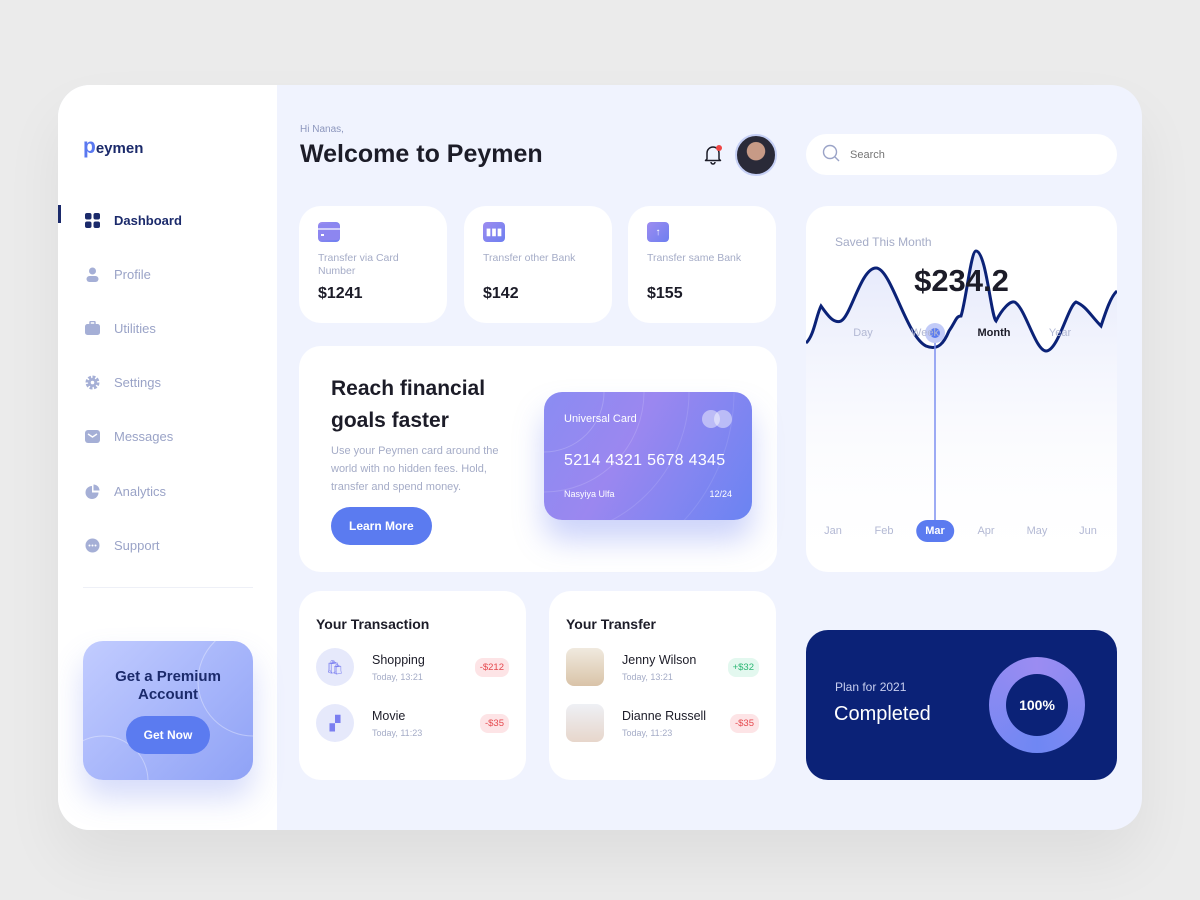 This screenshot has width=1200, height=900. What do you see at coordinates (381, 526) in the screenshot?
I see `learn-more-button: Learn More` at bounding box center [381, 526].